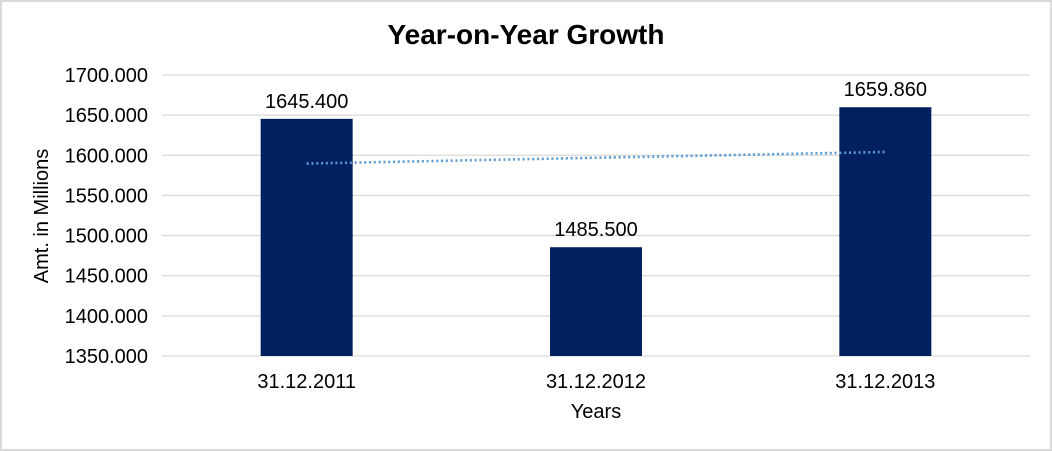  What do you see at coordinates (596, 412) in the screenshot?
I see `x-axis-title: Years` at bounding box center [596, 412].